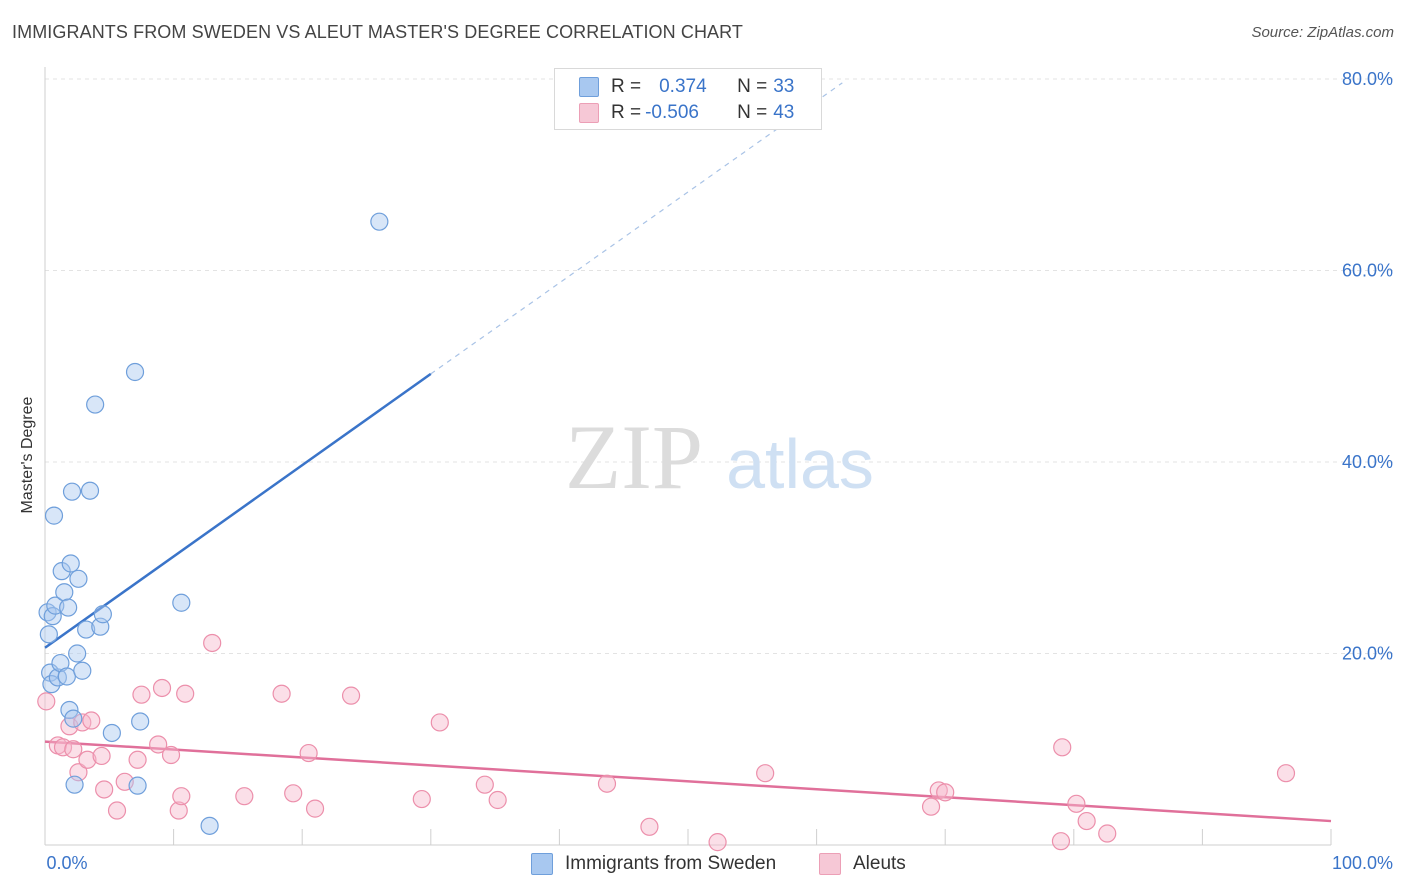 The width and height of the screenshot is (1406, 892). I want to click on x-tick-label-min: 0.0%, so click(66, 863).